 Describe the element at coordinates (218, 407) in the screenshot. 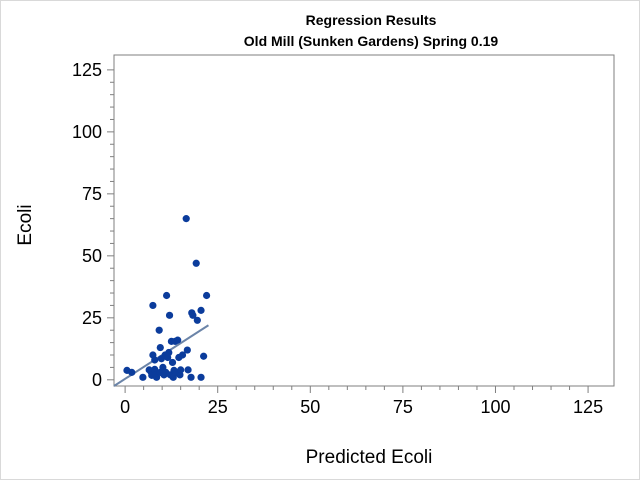

I see `x-tick-label: 25` at that location.